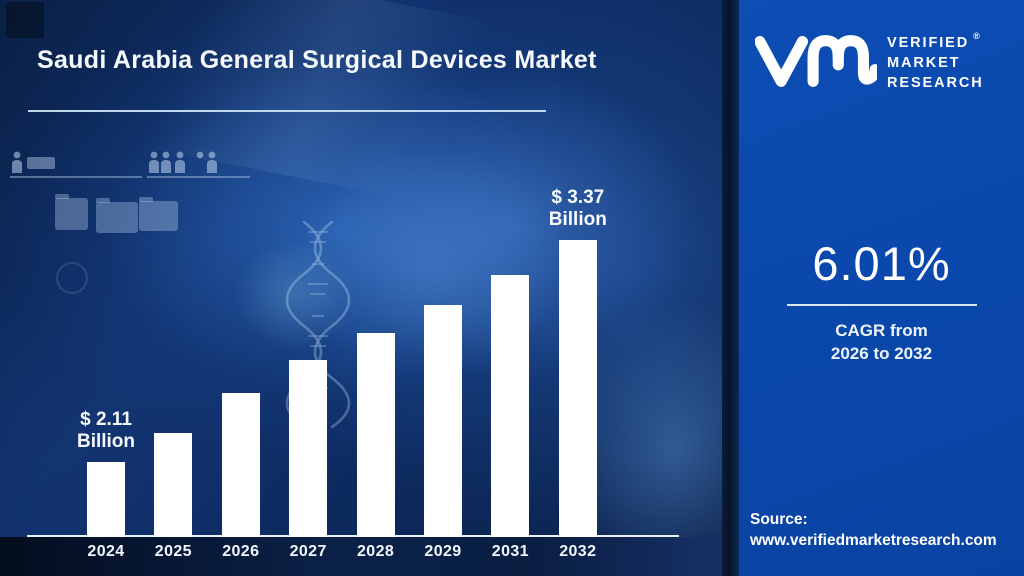 The width and height of the screenshot is (1024, 576). What do you see at coordinates (976, 36) in the screenshot?
I see `registered-trademark: ®` at bounding box center [976, 36].